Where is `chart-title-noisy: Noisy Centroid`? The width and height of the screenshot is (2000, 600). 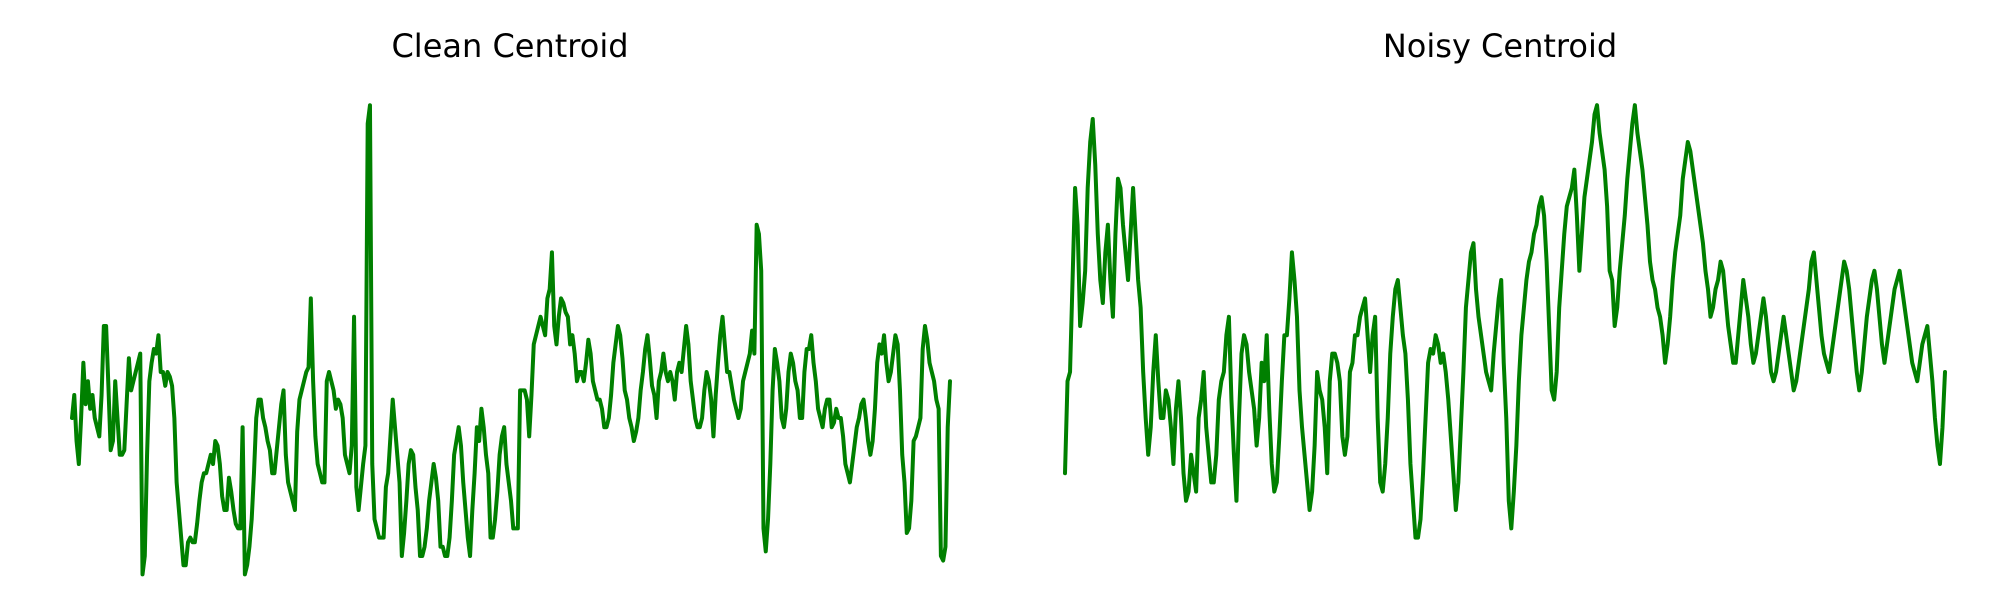
chart-title-noisy: Noisy Centroid is located at coordinates (1500, 46).